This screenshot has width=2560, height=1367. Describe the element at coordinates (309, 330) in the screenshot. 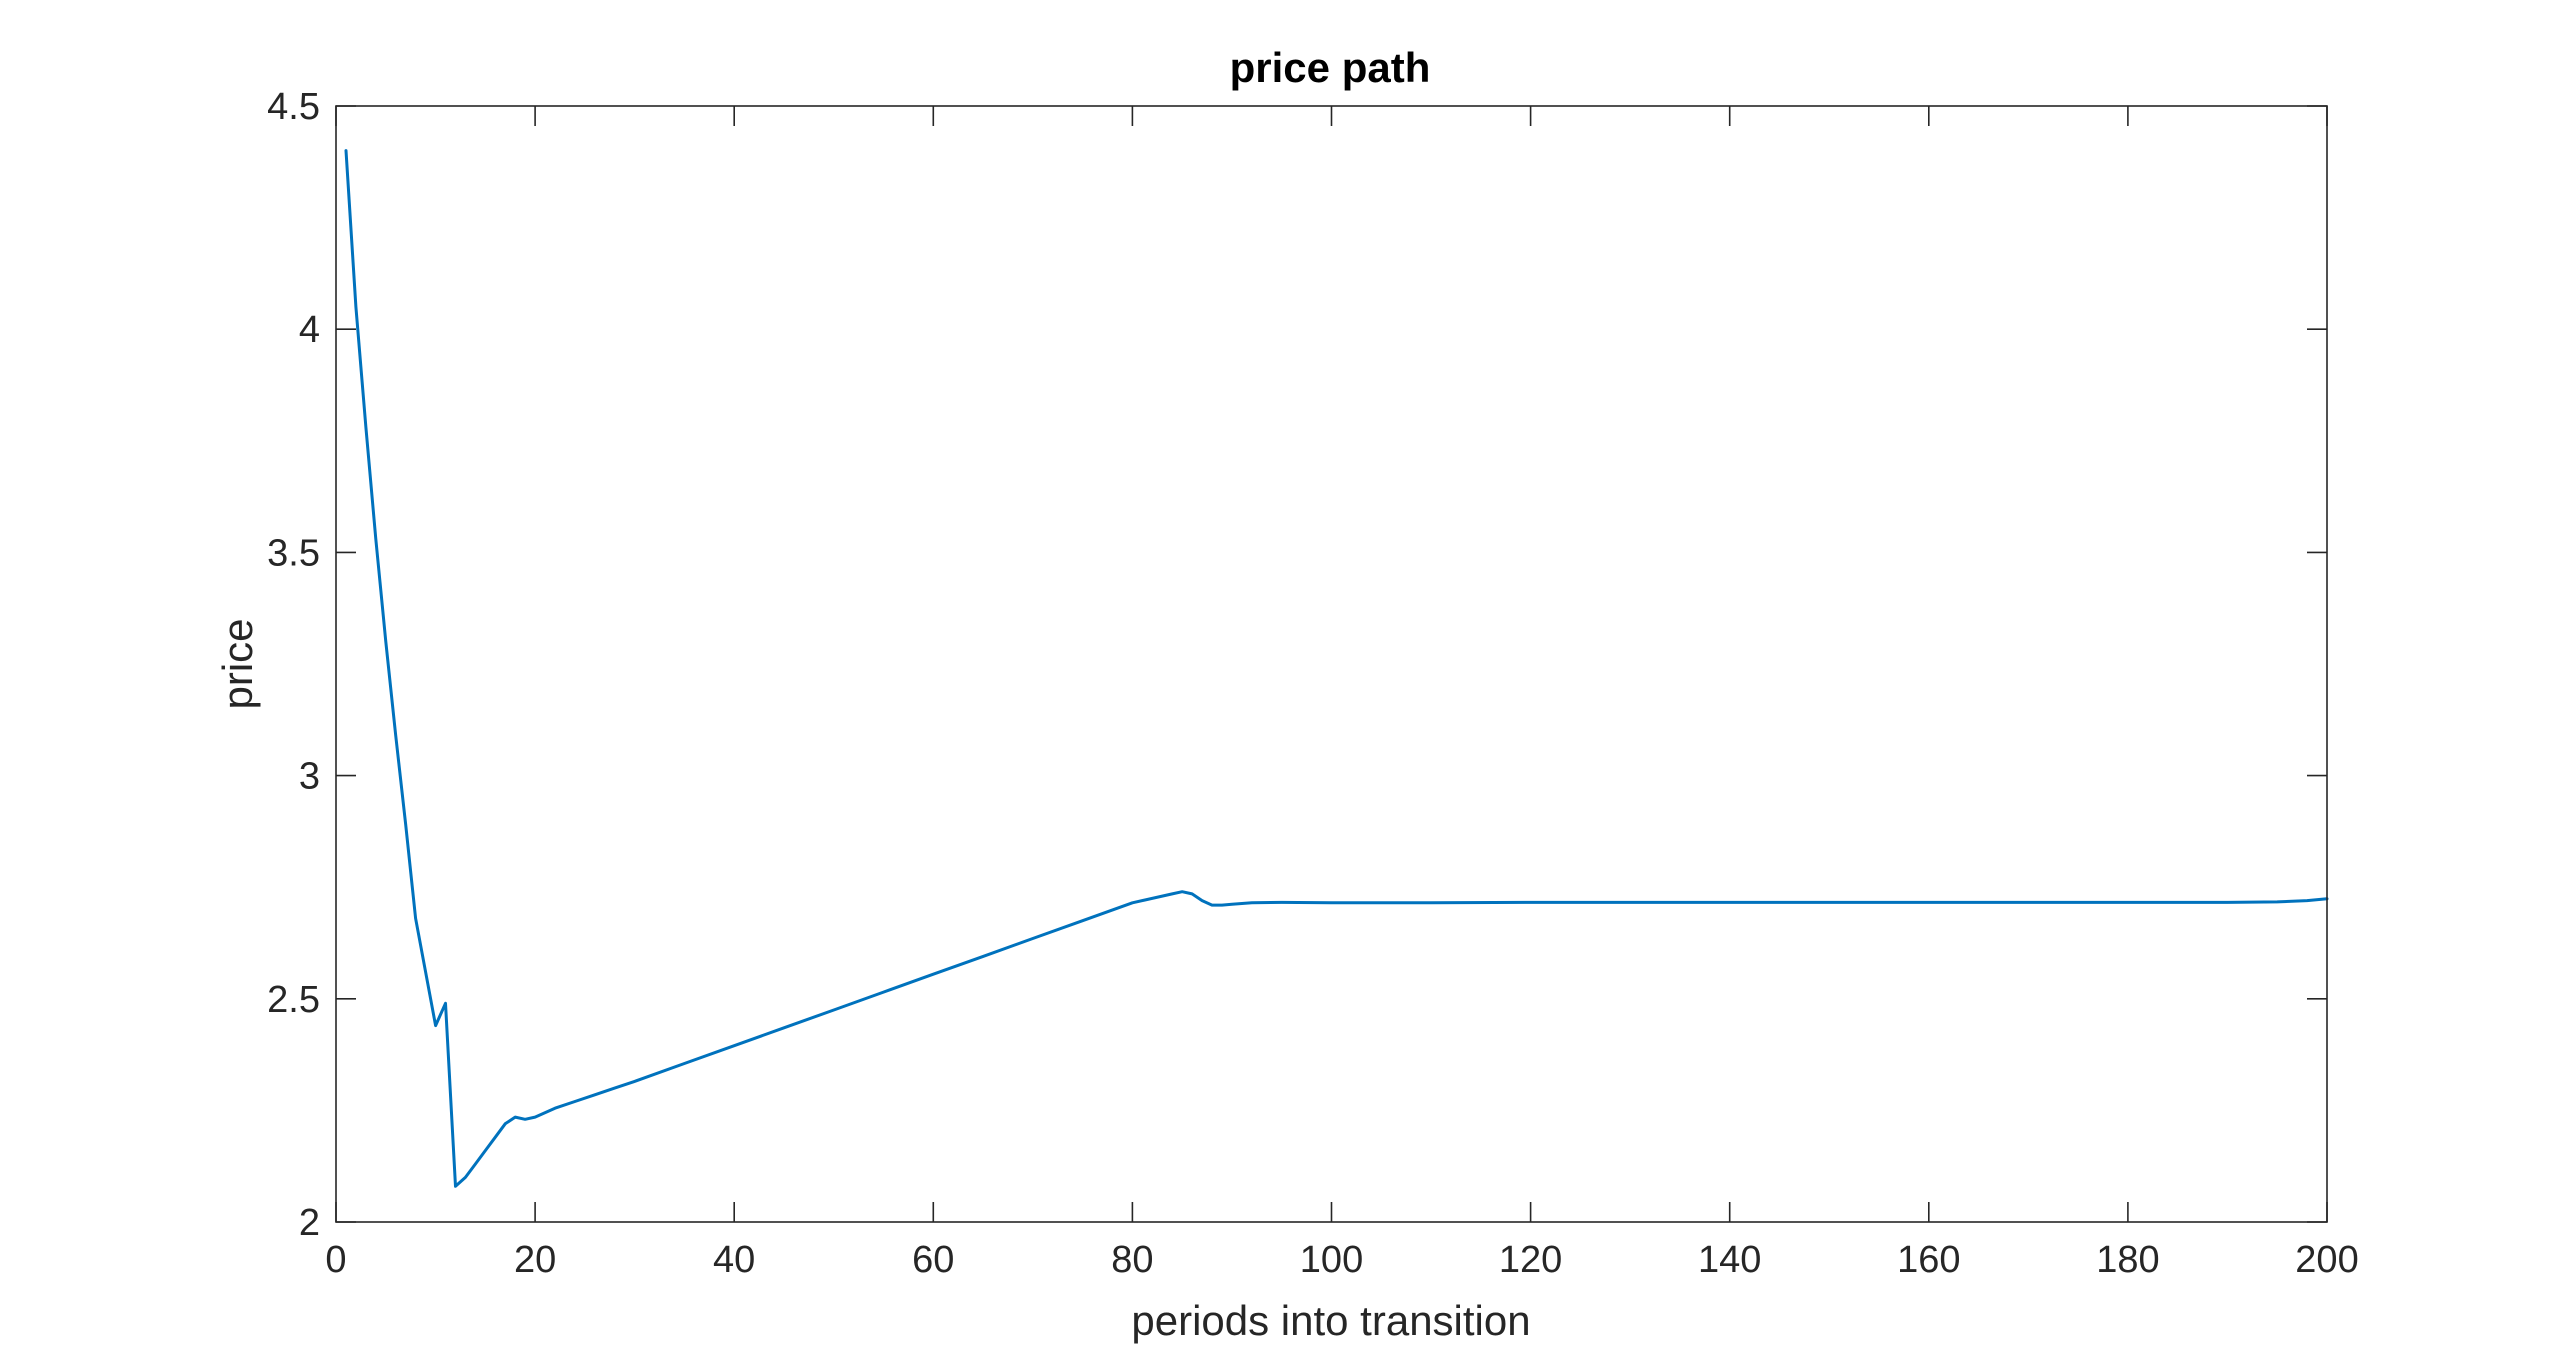

I see `y-tick-label: 4` at that location.